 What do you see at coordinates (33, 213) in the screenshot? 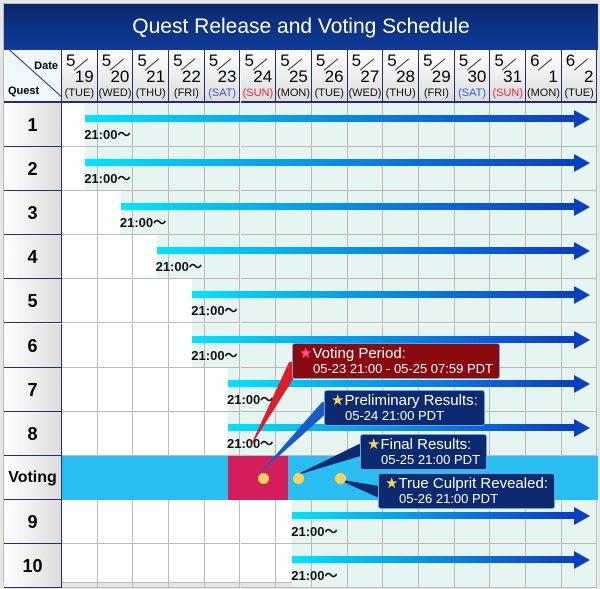
I see `row-label-3: 3` at bounding box center [33, 213].